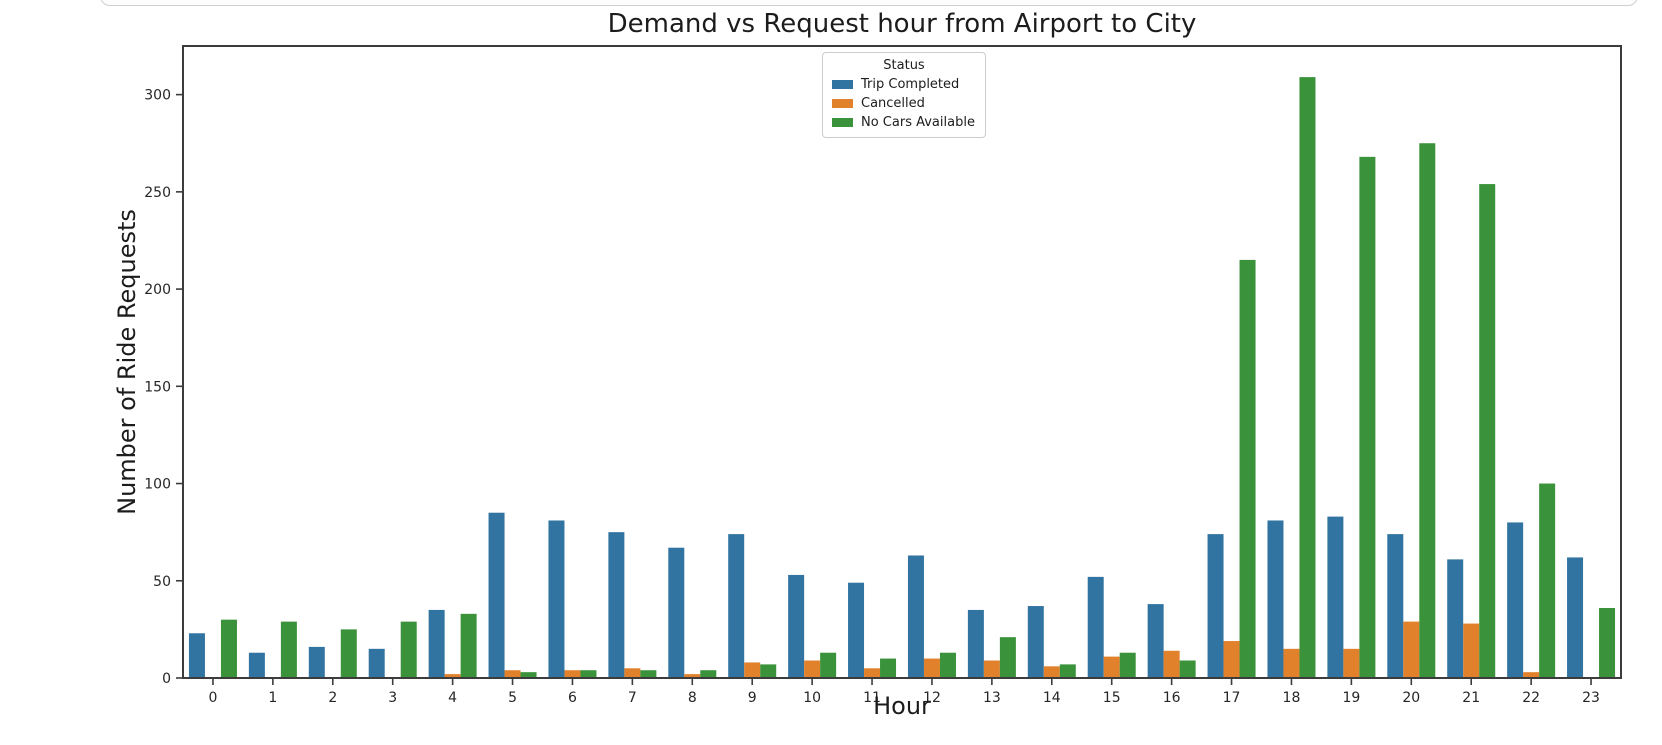 This screenshot has width=1662, height=745. I want to click on x-axis-label: Hour, so click(902, 706).